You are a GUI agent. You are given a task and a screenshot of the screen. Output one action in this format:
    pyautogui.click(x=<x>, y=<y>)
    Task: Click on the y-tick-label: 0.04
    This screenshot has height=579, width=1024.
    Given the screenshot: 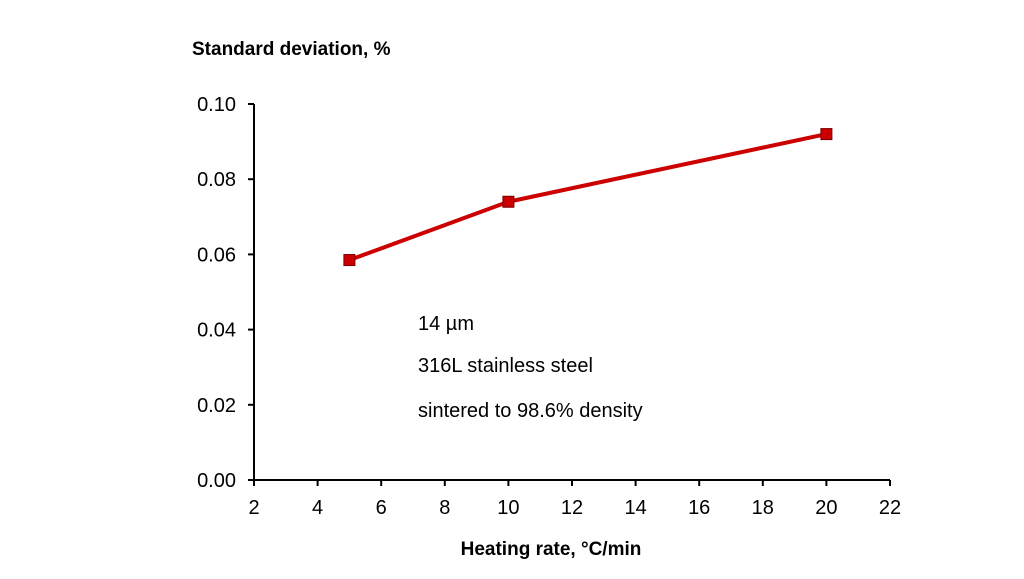 What is the action you would take?
    pyautogui.click(x=216, y=331)
    